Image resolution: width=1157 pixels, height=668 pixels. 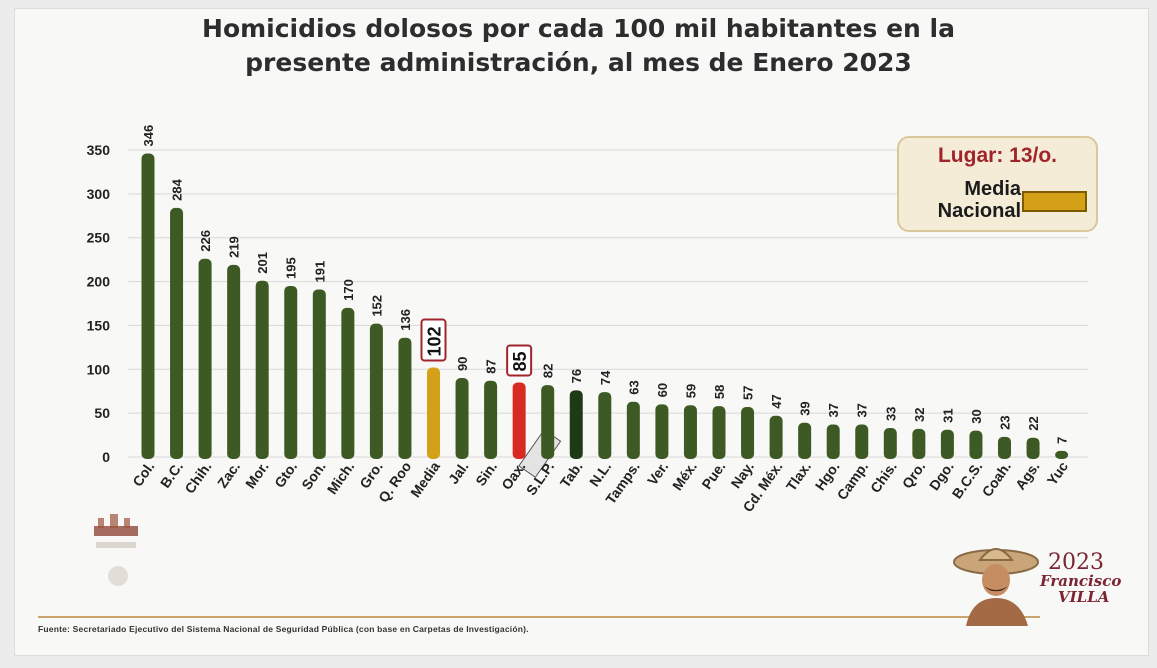 I want to click on category-label: Camp., so click(x=853, y=481).